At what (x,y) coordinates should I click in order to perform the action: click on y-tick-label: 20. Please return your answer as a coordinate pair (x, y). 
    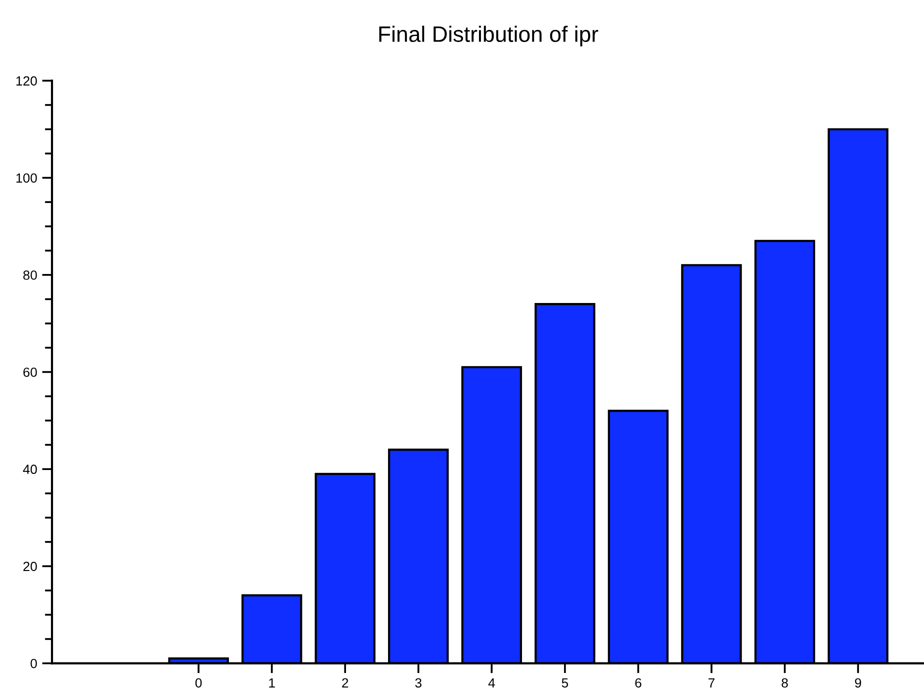
    Looking at the image, I should click on (30, 567).